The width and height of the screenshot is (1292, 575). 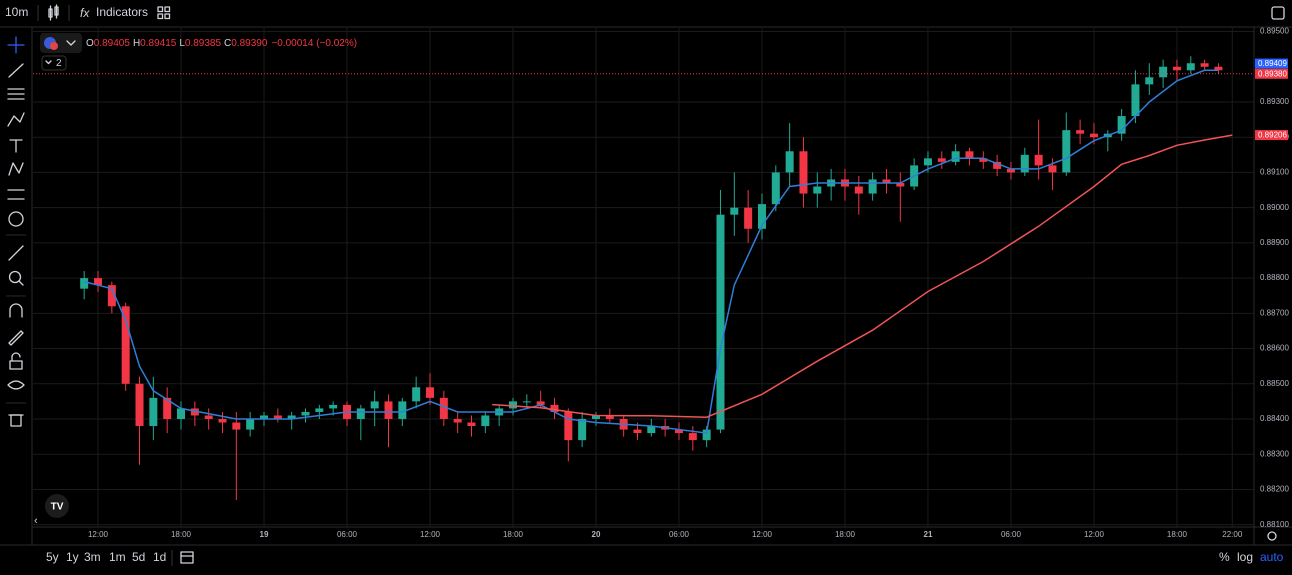 I want to click on emoji-tool, so click(x=16, y=219).